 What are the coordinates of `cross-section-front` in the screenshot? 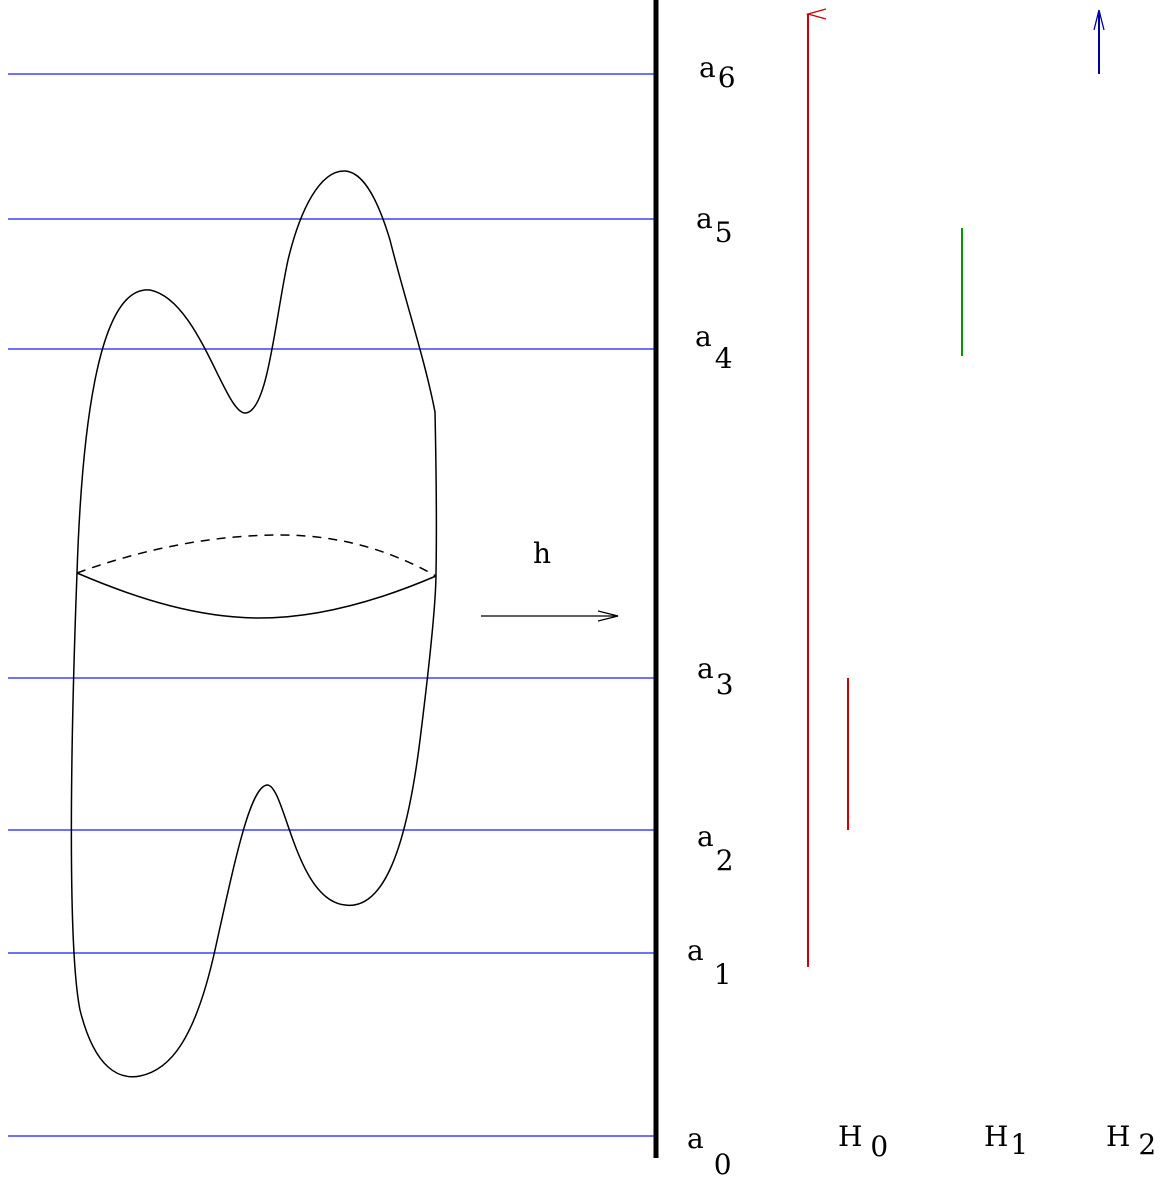 It's located at (256, 595).